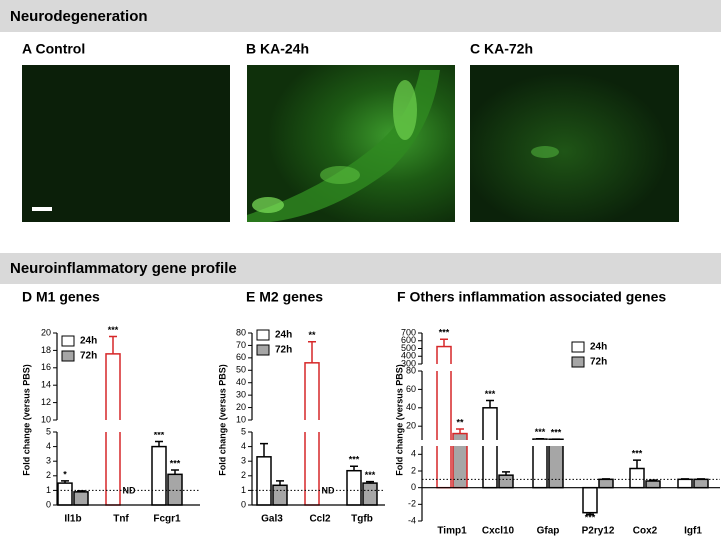  Describe the element at coordinates (328, 490) in the screenshot. I see `significance-label: ND` at that location.